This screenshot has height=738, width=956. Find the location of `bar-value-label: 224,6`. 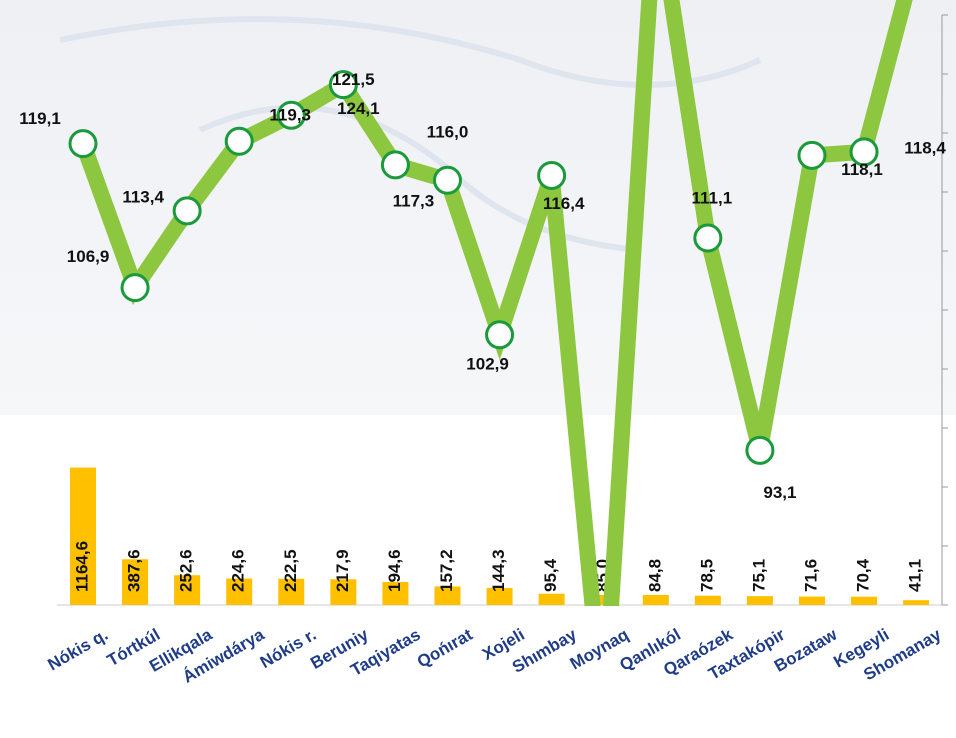

bar-value-label: 224,6 is located at coordinates (238, 570).